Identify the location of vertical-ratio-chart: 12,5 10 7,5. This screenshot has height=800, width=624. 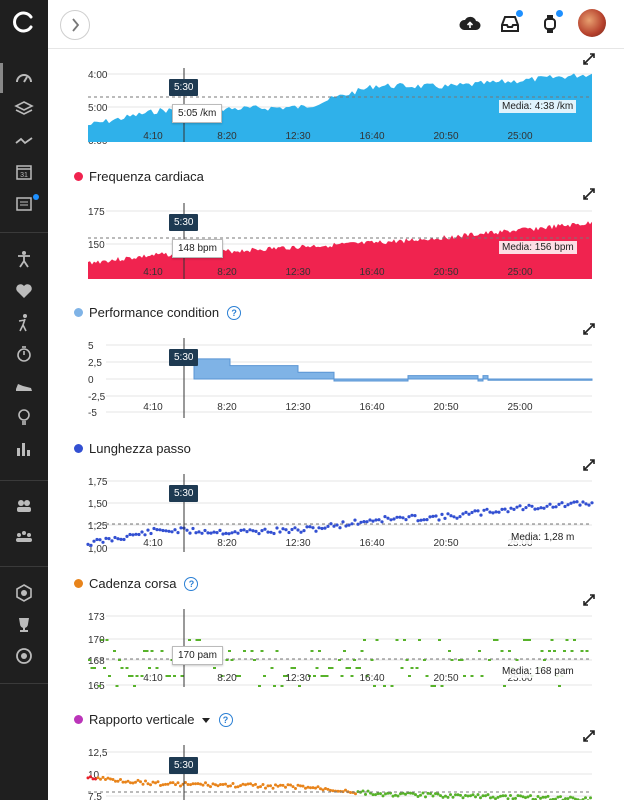
(339, 772).